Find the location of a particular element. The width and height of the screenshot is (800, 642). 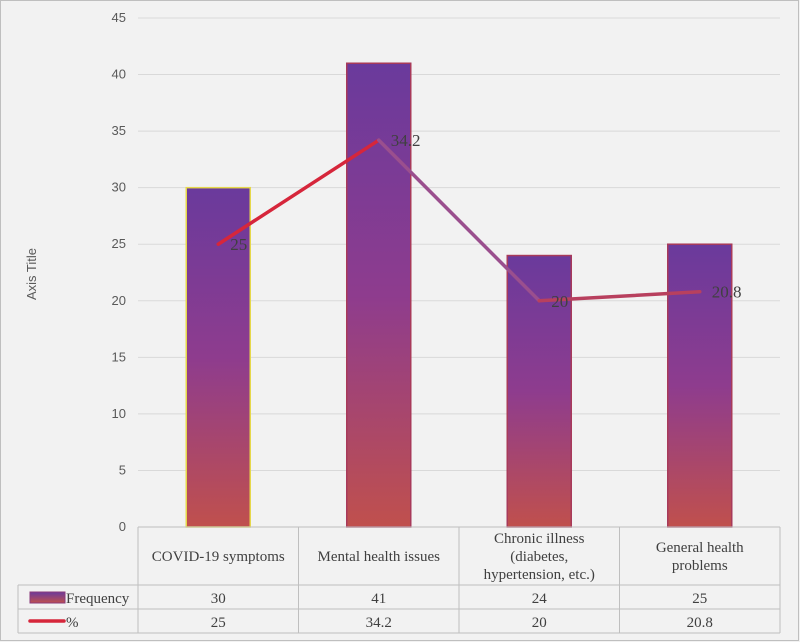

data-label-percent: 25 is located at coordinates (238, 244).